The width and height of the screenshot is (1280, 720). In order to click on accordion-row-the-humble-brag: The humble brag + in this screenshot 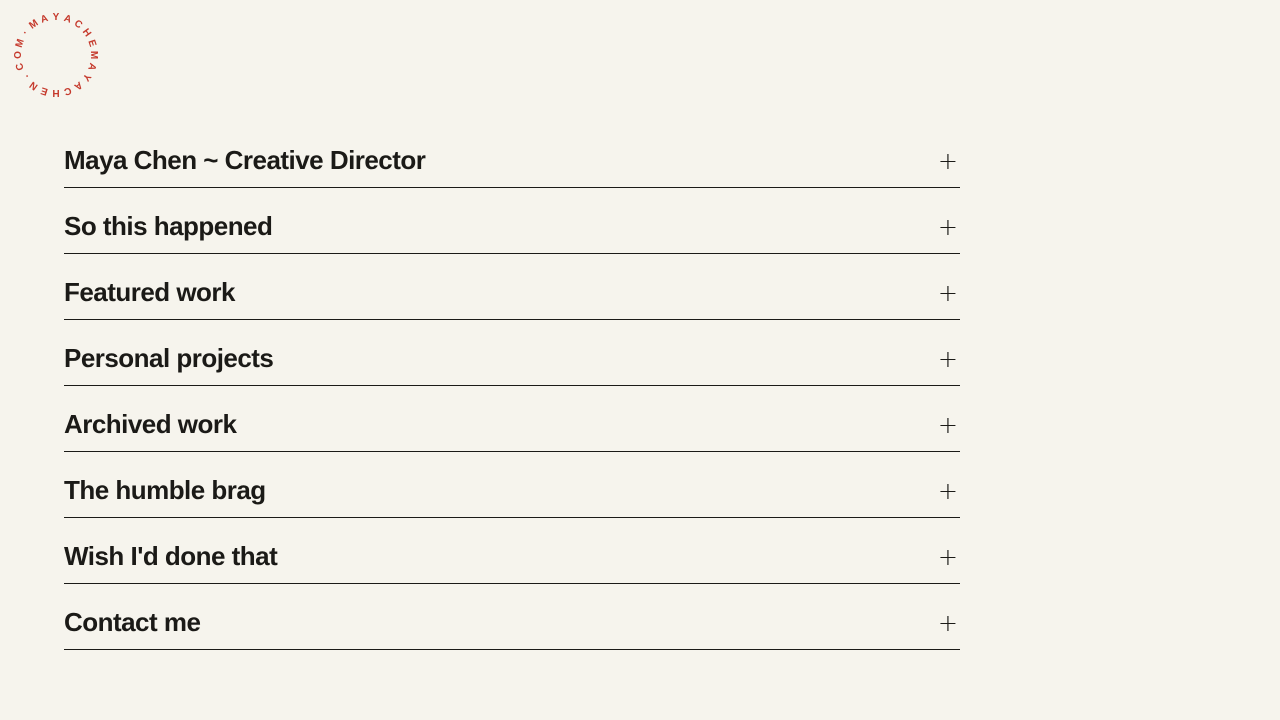, I will do `click(512, 485)`.